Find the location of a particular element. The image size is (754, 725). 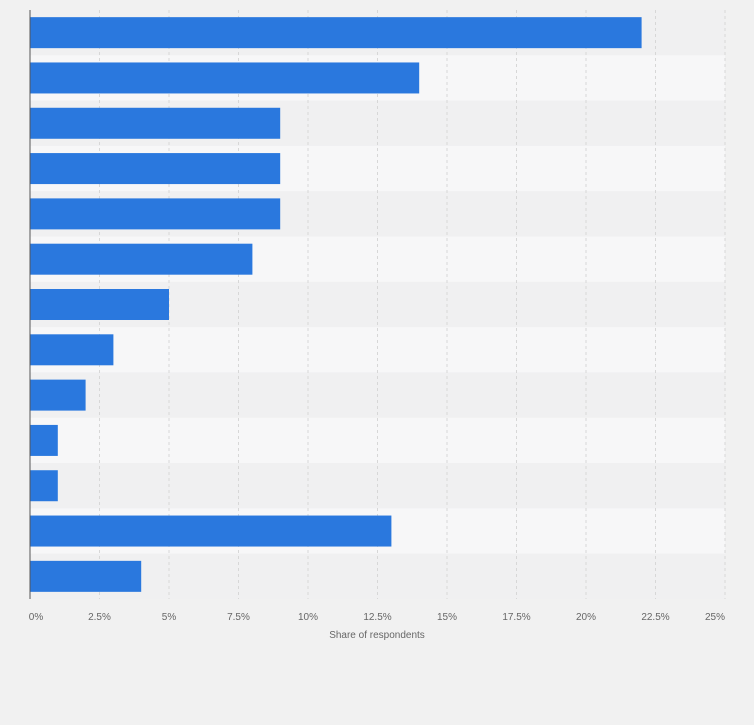

x-tick-label: 10% is located at coordinates (308, 617).